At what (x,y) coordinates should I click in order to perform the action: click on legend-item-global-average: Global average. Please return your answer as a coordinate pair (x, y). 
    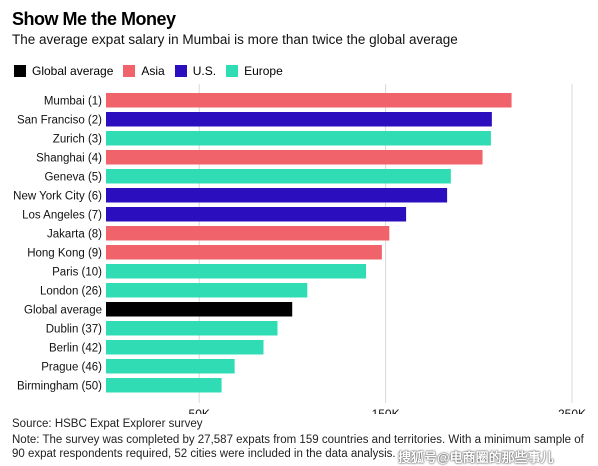
    Looking at the image, I should click on (63, 71).